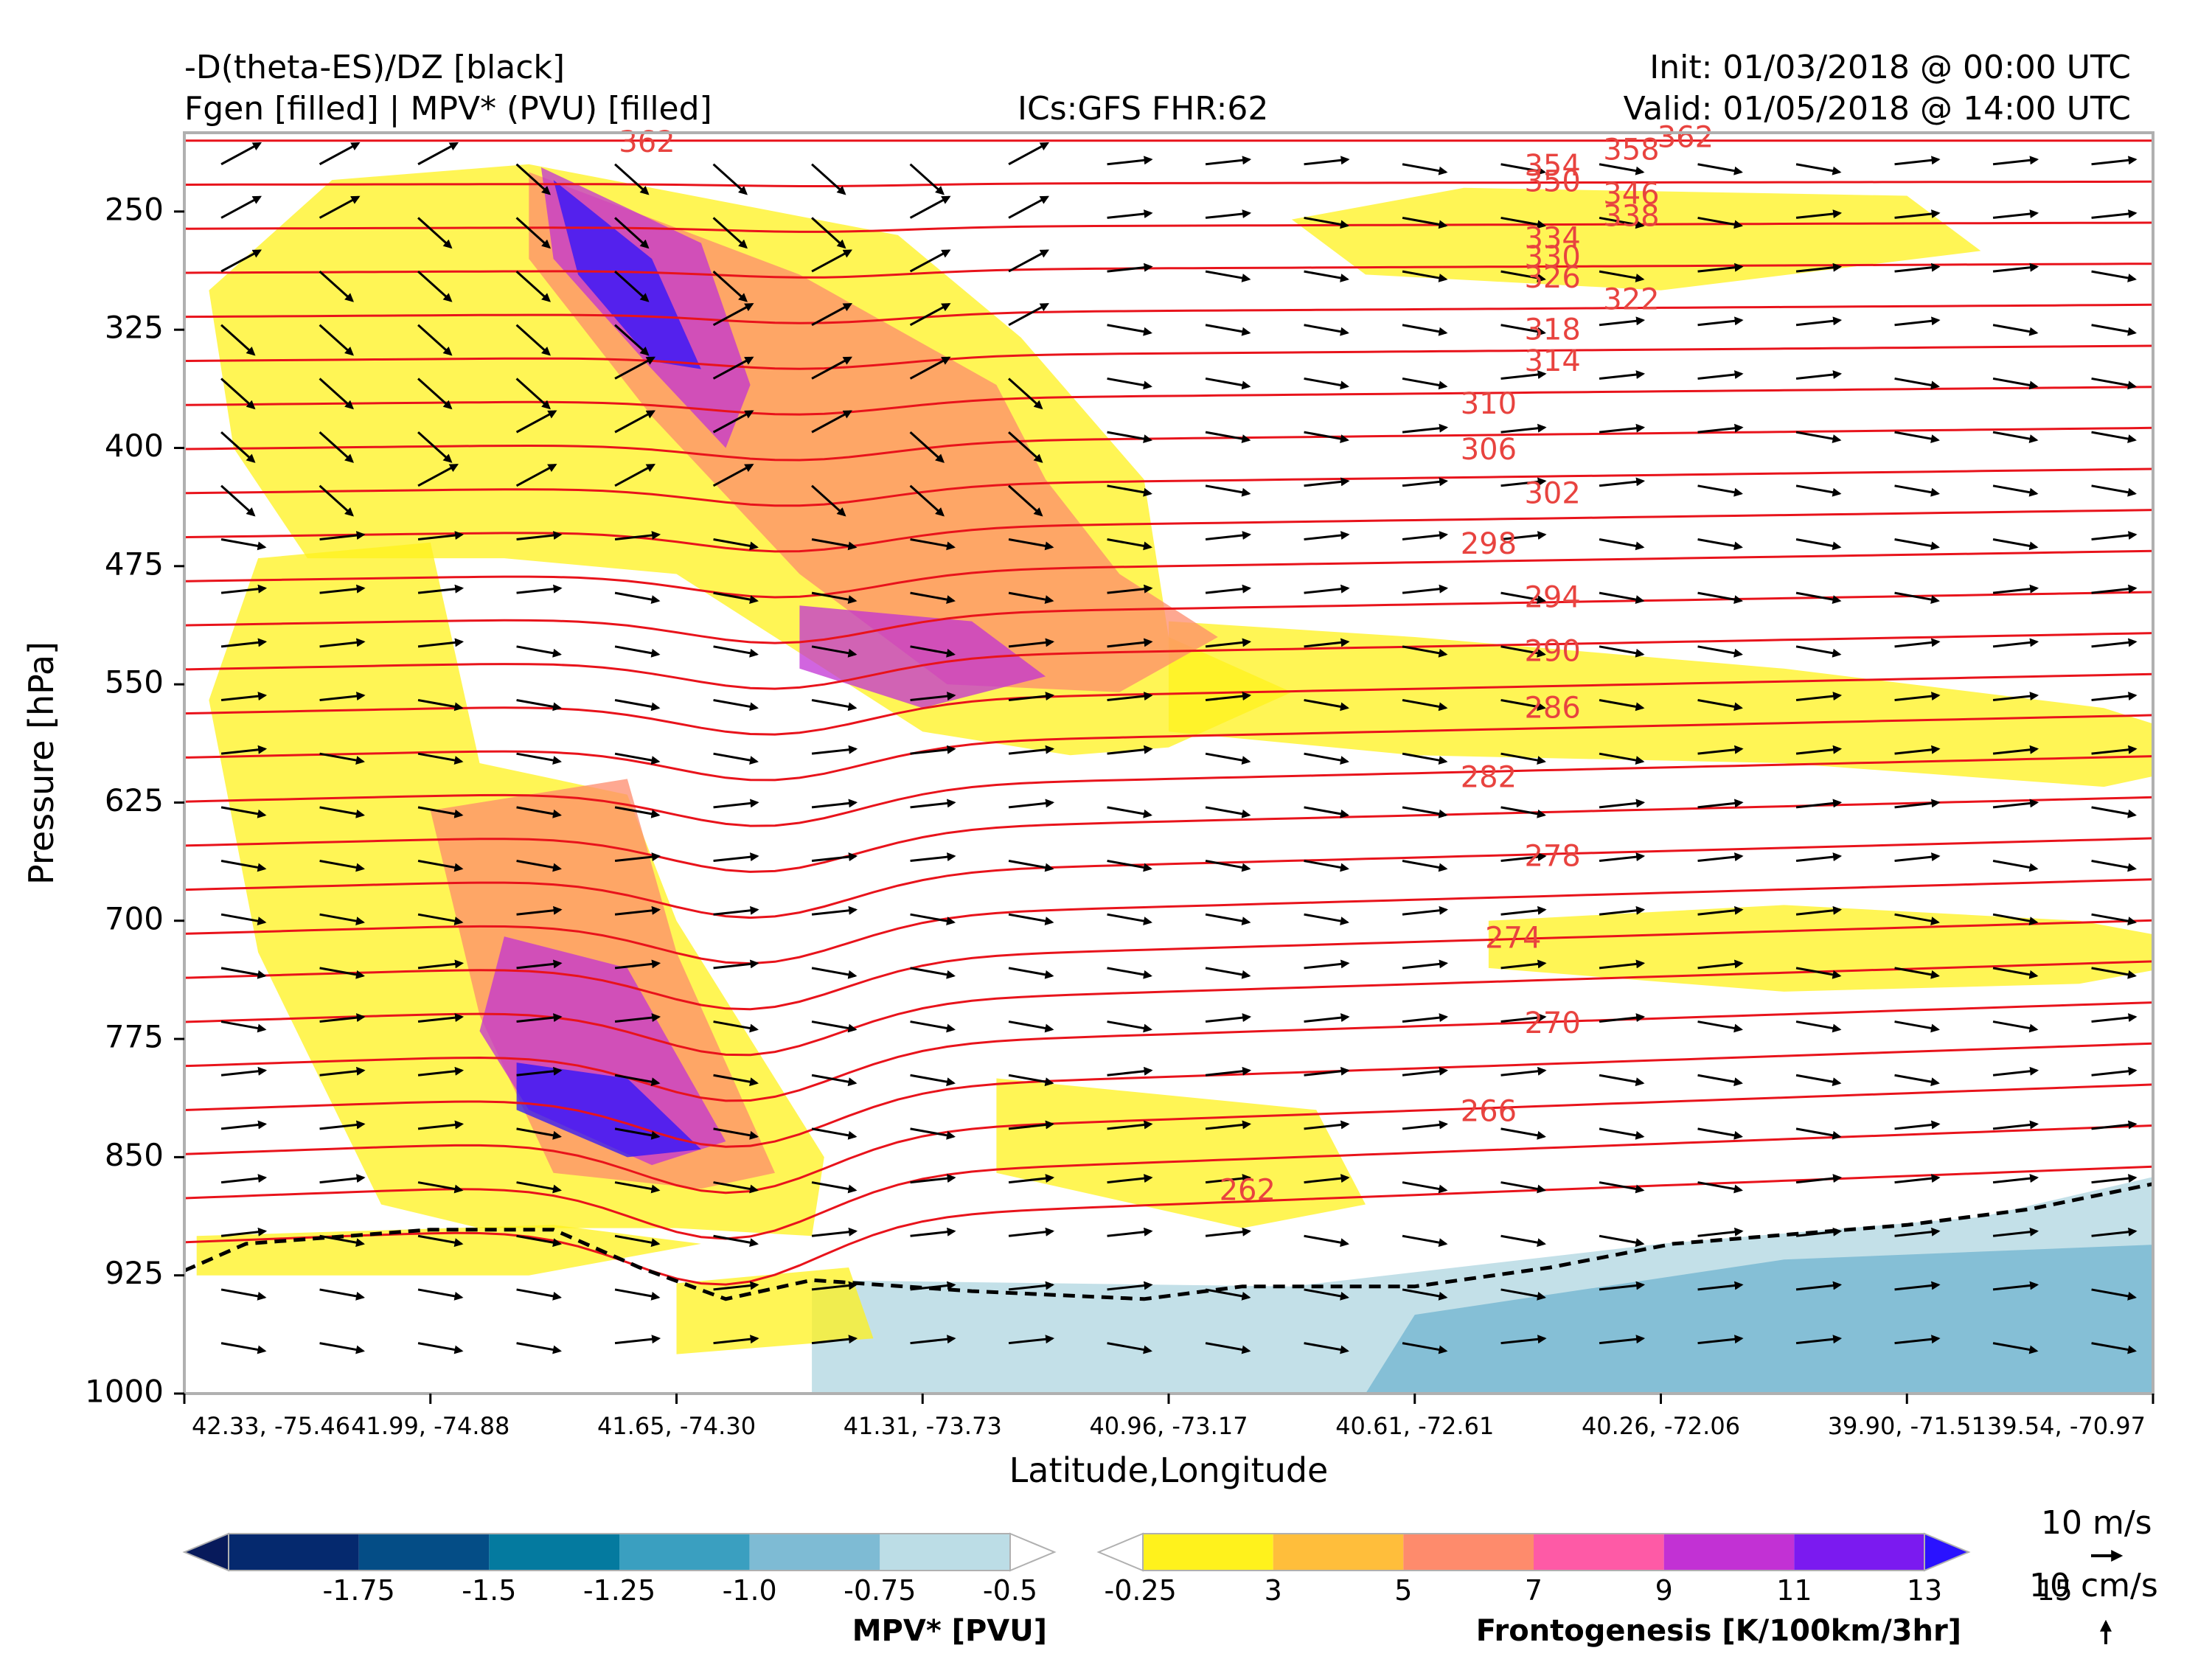  I want to click on stability-dashed-line, so click(1168, 1241).